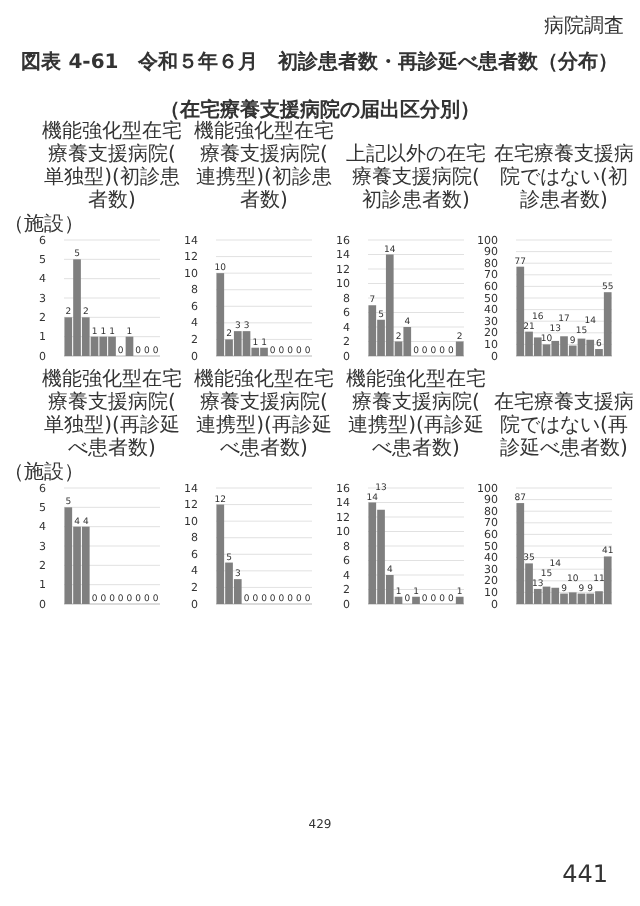  Describe the element at coordinates (584, 26) in the screenshot. I see `text: 病院調査` at that location.